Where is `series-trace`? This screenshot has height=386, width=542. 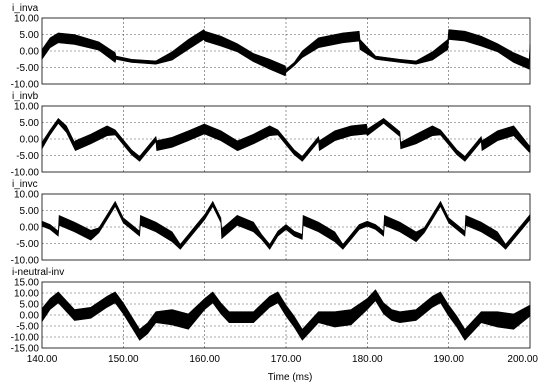
series-trace is located at coordinates (286, 53).